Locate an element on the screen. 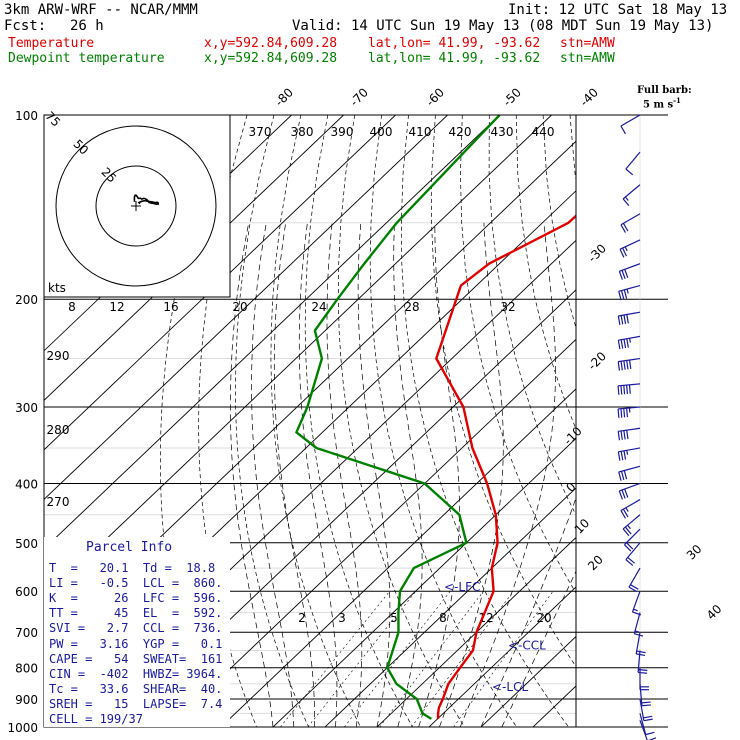 The image size is (740, 740). legend-dewpoint-xy: x,y=592.84,609.28 is located at coordinates (271, 58).